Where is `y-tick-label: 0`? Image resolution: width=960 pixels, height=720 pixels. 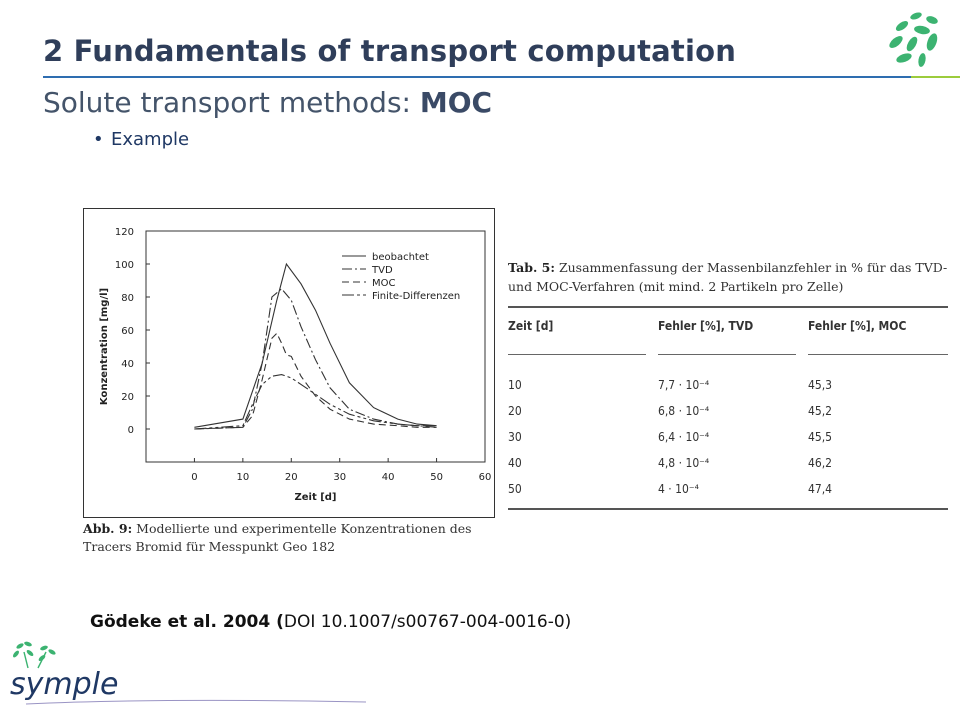
y-tick-label: 0 is located at coordinates (131, 430).